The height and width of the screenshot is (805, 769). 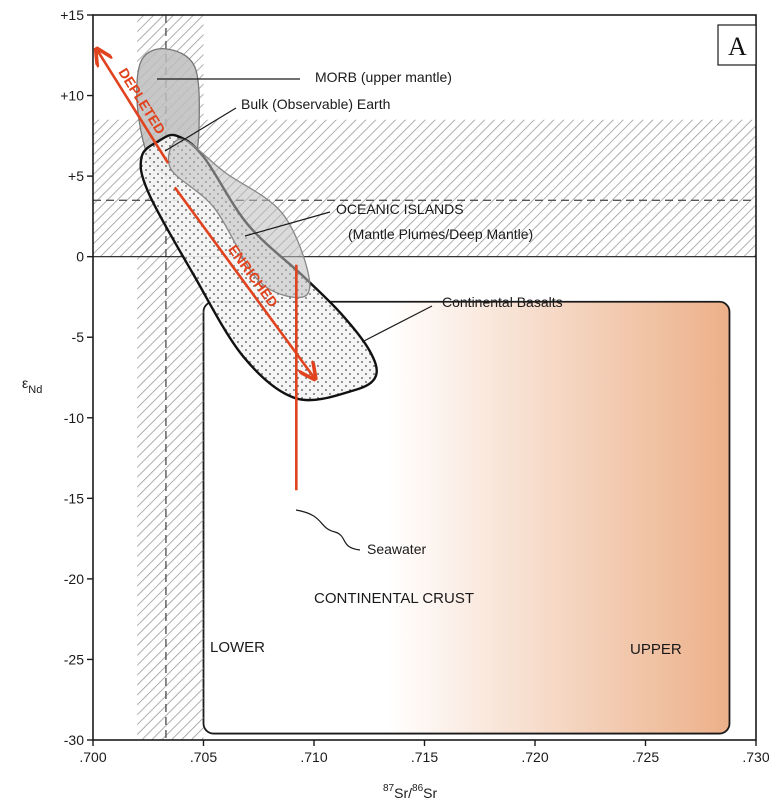 What do you see at coordinates (534, 757) in the screenshot?
I see `x-tick-label: .720` at bounding box center [534, 757].